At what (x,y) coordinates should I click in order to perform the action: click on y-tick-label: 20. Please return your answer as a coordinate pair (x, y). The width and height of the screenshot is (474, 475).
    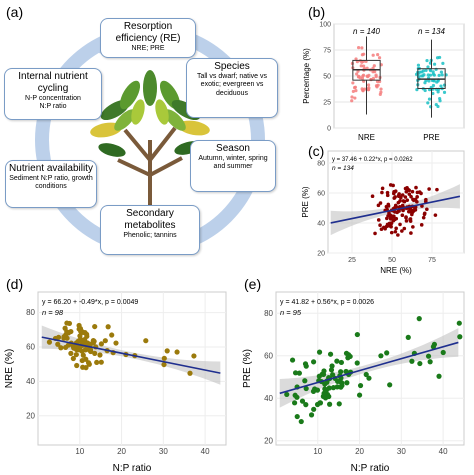
    Looking at the image, I should click on (30, 415).